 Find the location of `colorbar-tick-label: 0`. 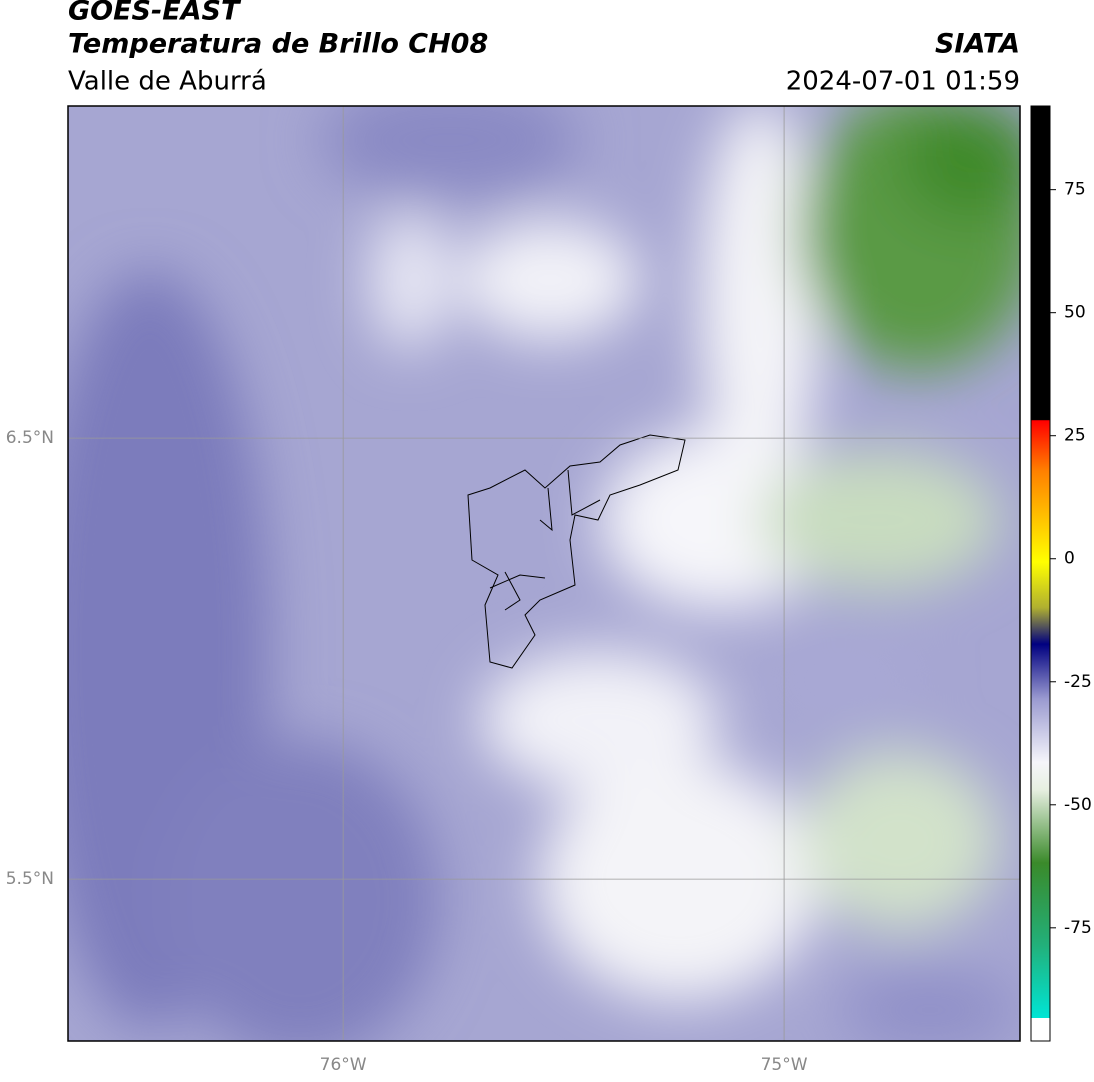

colorbar-tick-label: 0 is located at coordinates (1069, 559).